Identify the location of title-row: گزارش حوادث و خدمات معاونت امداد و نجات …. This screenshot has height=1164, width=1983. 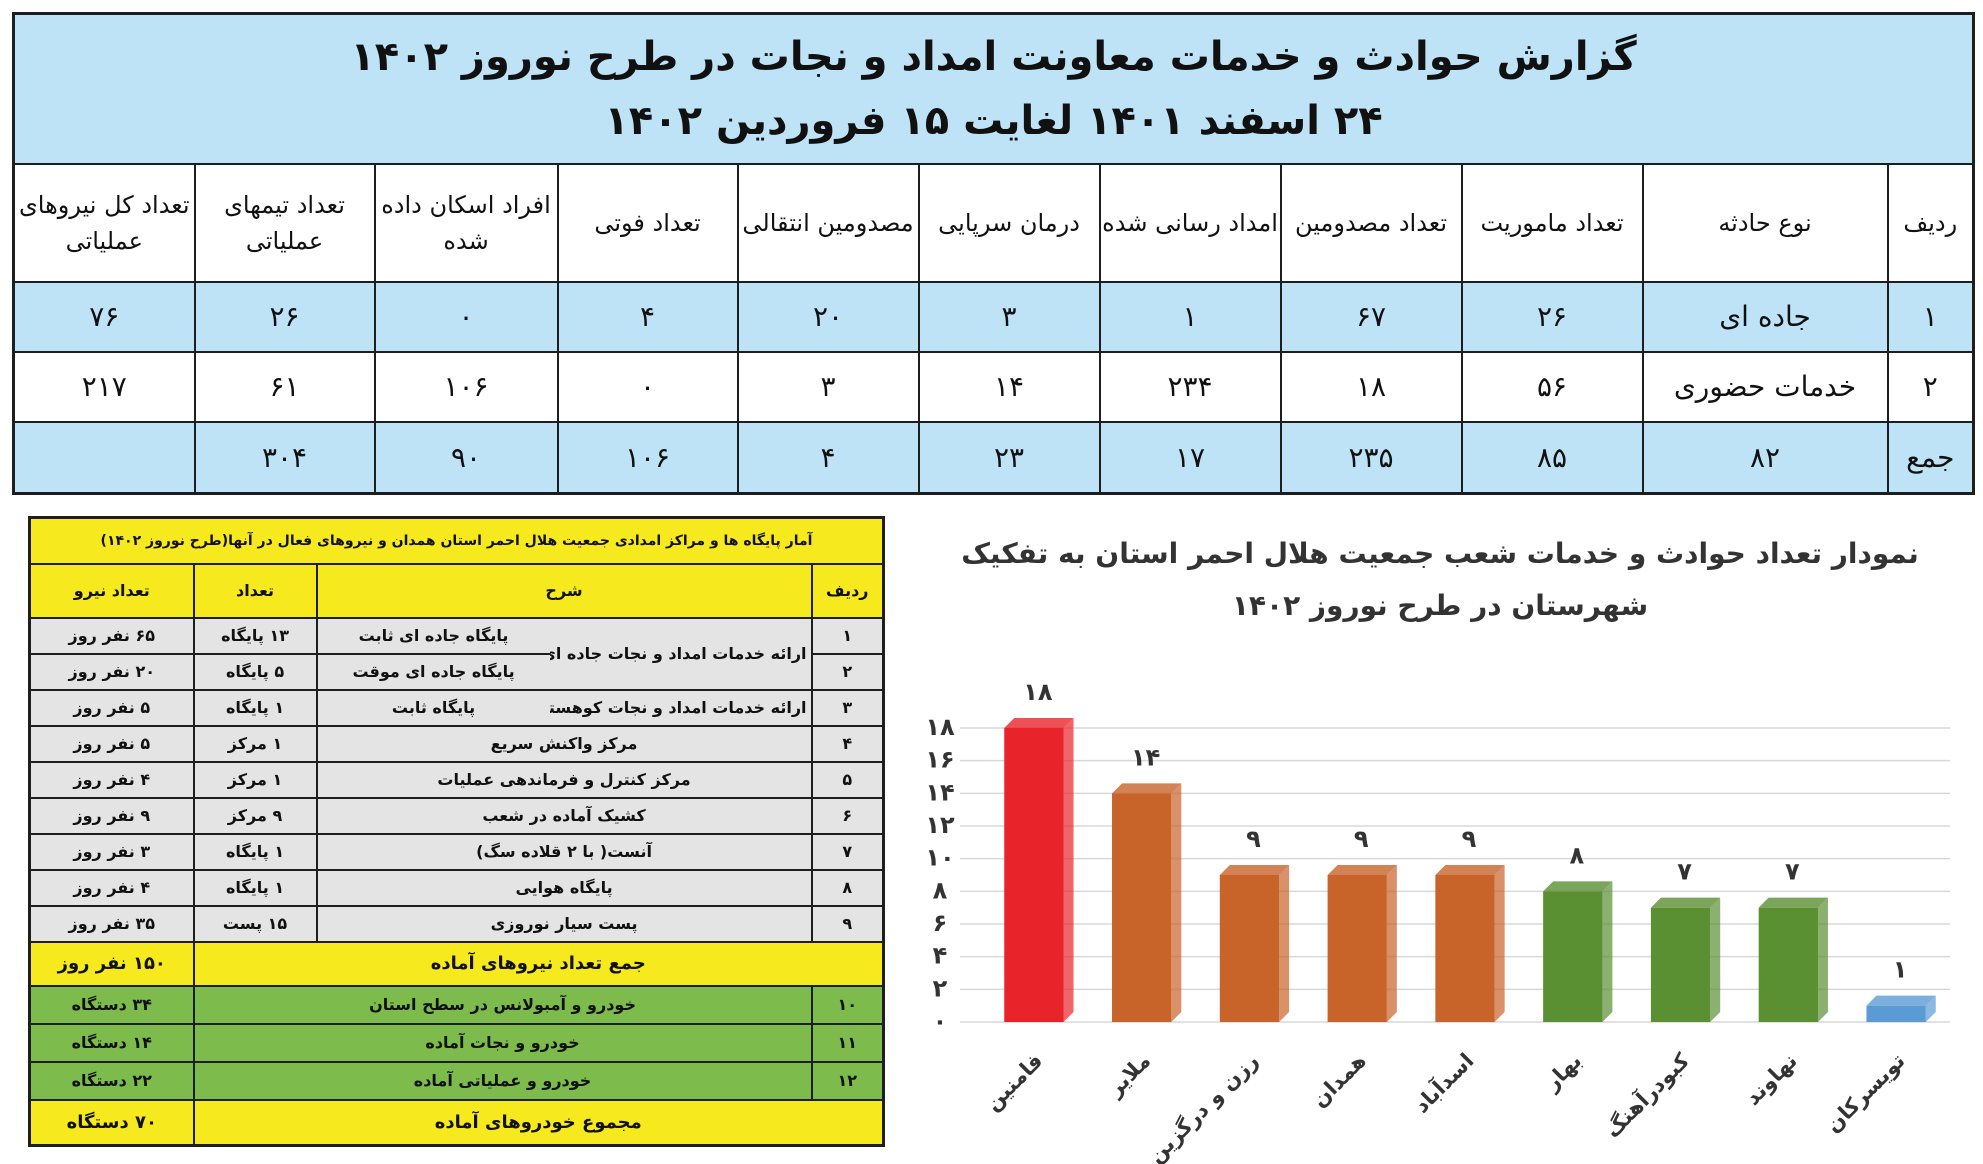
(993, 88).